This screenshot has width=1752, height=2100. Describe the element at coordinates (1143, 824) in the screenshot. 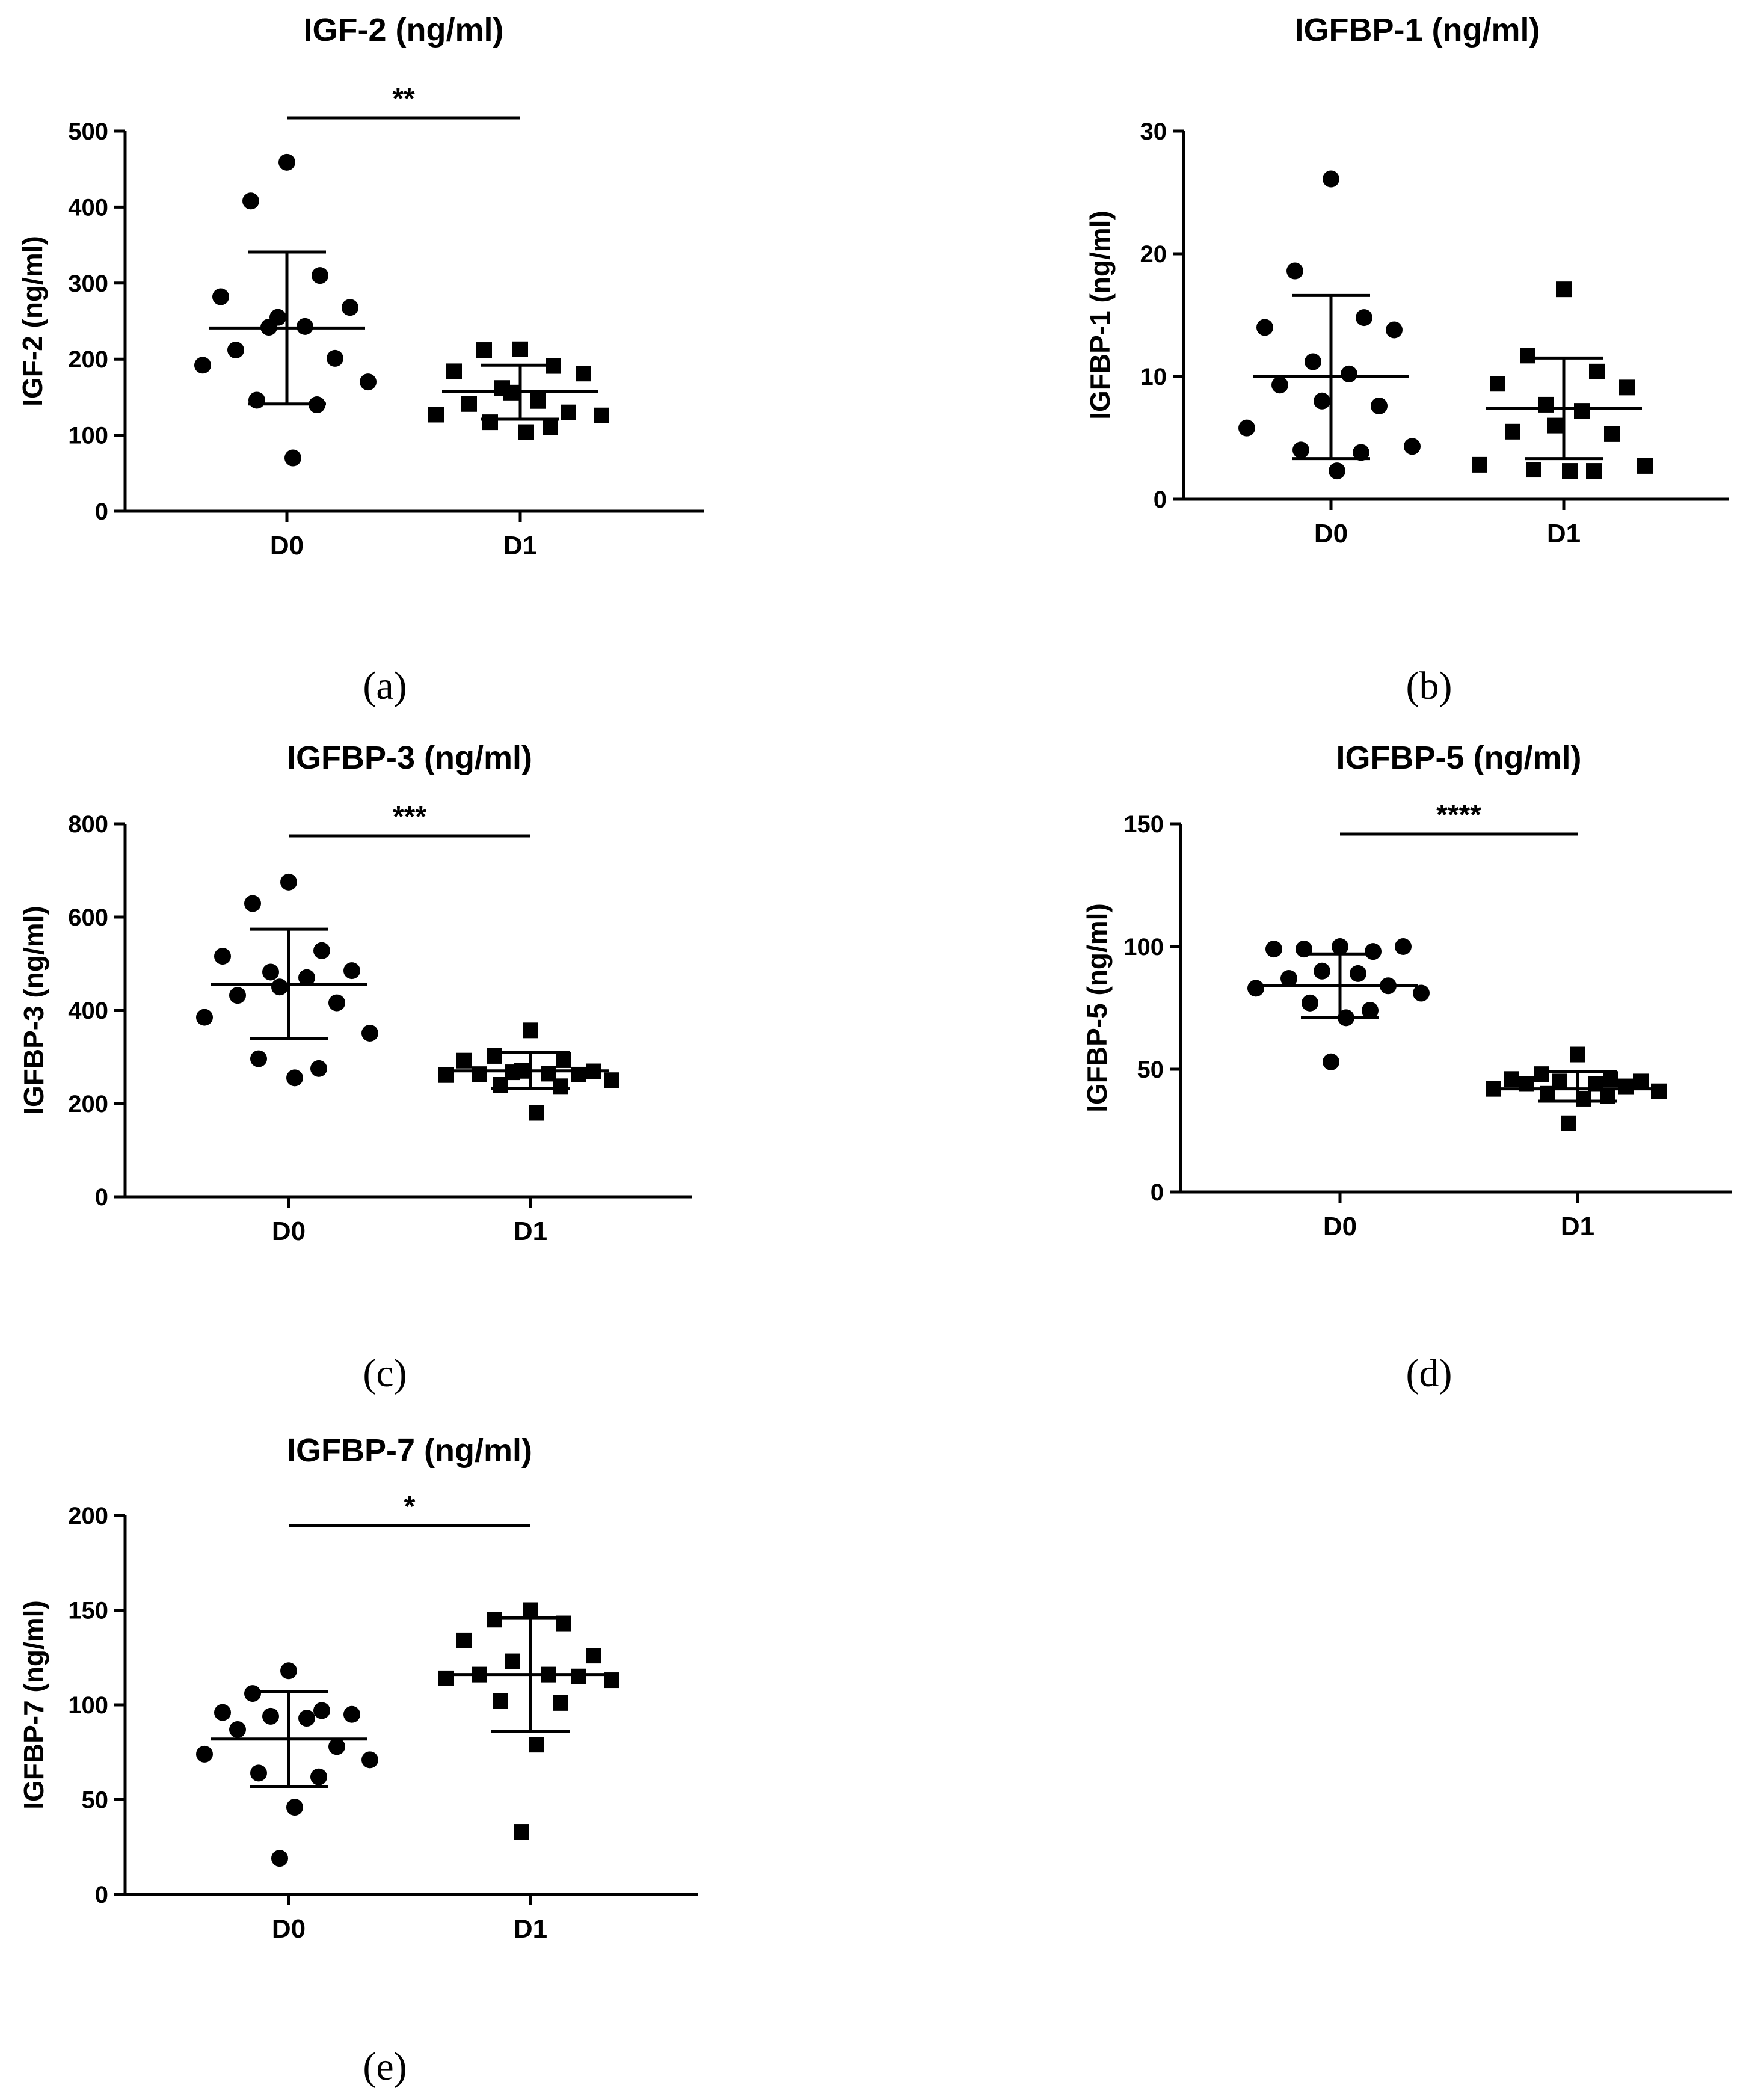

I see `panel-4-ytick-label: 150` at that location.